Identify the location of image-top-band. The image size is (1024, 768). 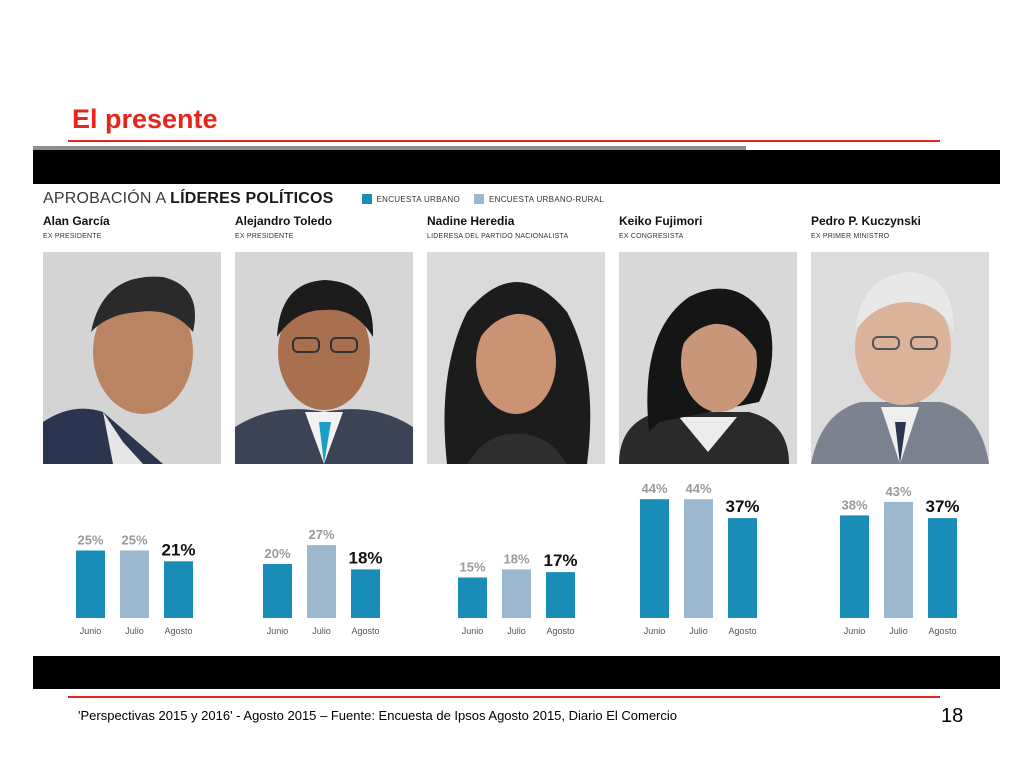
(516, 167).